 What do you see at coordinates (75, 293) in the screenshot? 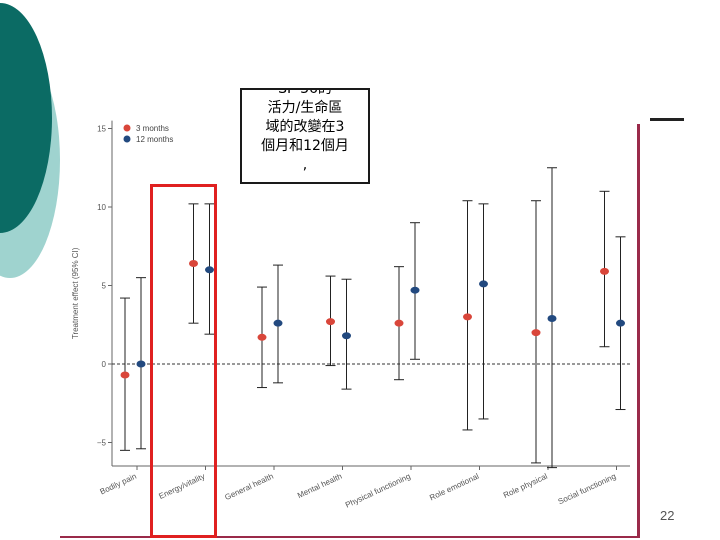
I see `y-axis-label: Treatment effect (95% CI)` at bounding box center [75, 293].